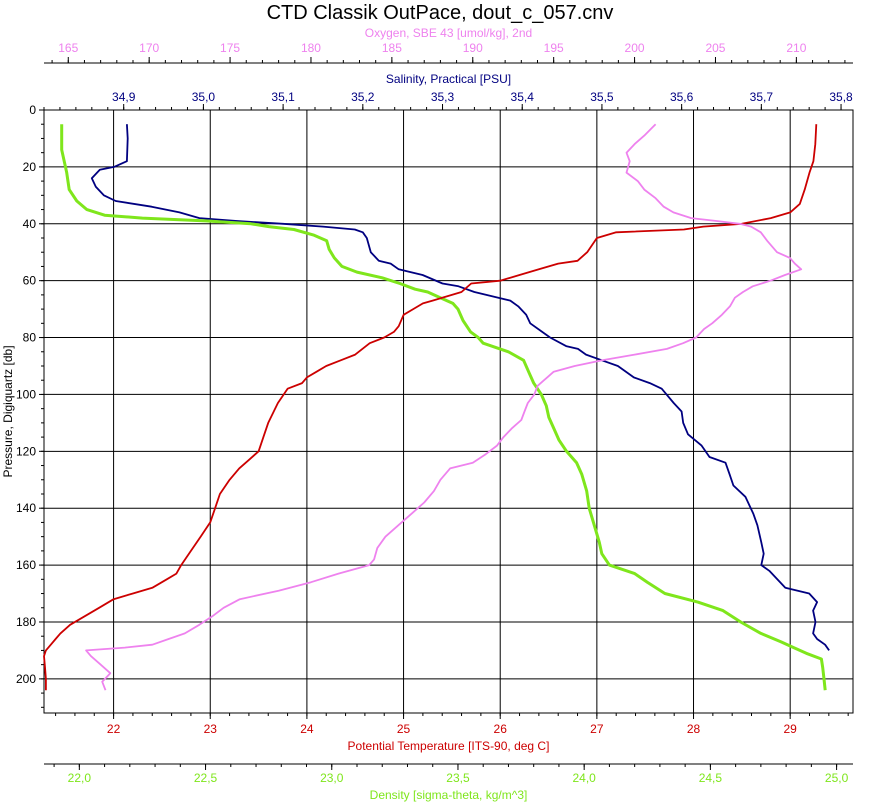 The height and width of the screenshot is (802, 880). What do you see at coordinates (26, 622) in the screenshot?
I see `y-tick-label: 180` at bounding box center [26, 622].